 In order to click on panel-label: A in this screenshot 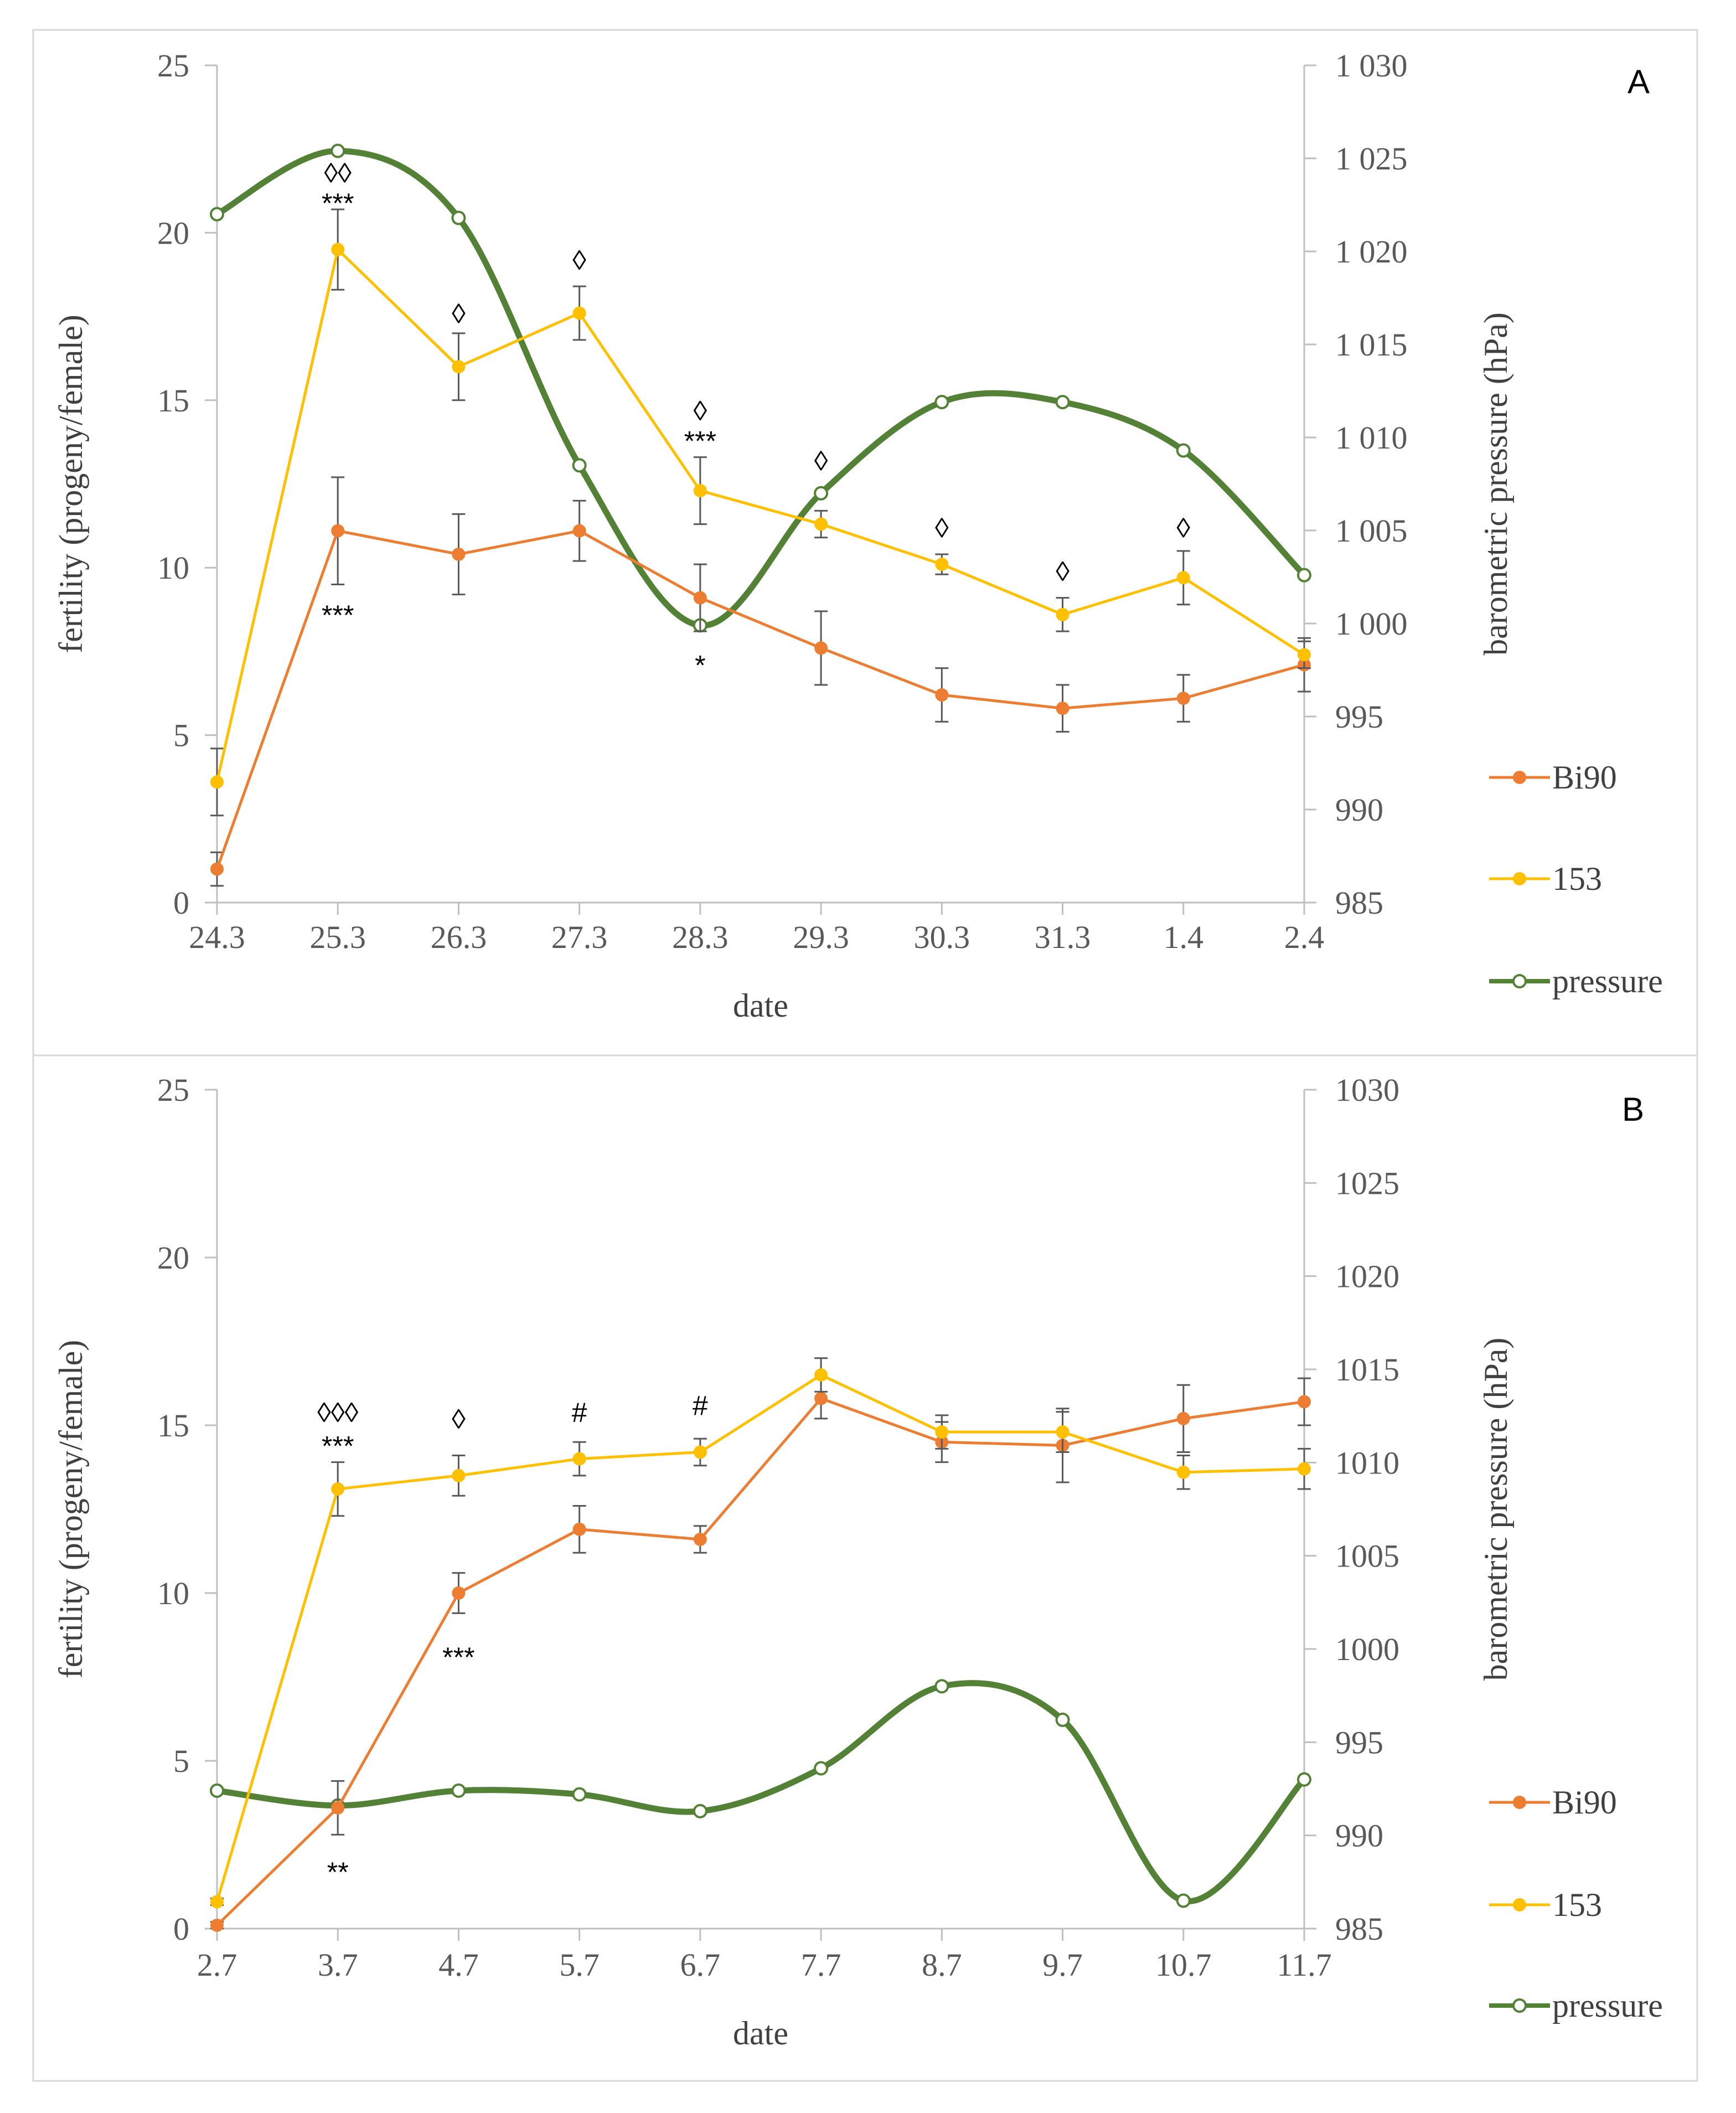, I will do `click(1639, 81)`.